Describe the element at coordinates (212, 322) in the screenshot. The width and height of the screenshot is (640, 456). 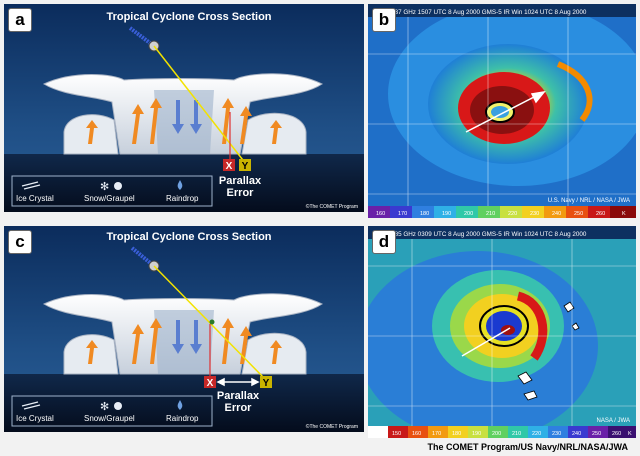
I see `cloud-top-point` at that location.